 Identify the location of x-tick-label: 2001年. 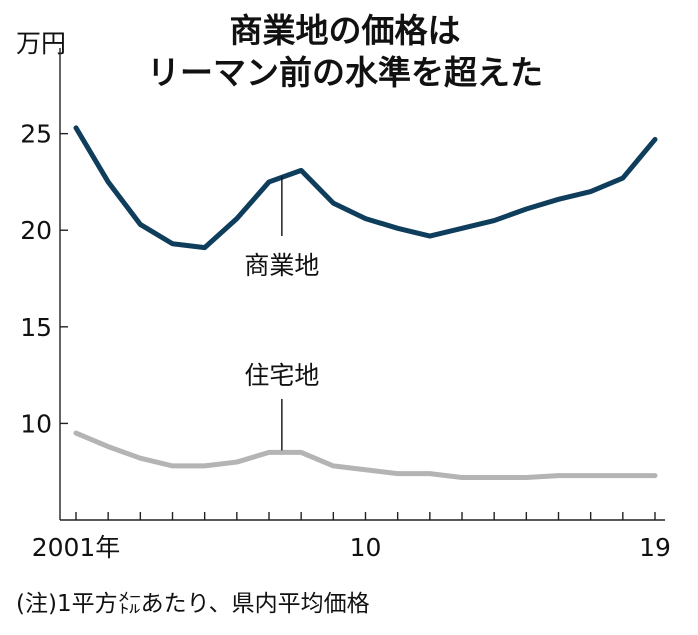
(76, 547).